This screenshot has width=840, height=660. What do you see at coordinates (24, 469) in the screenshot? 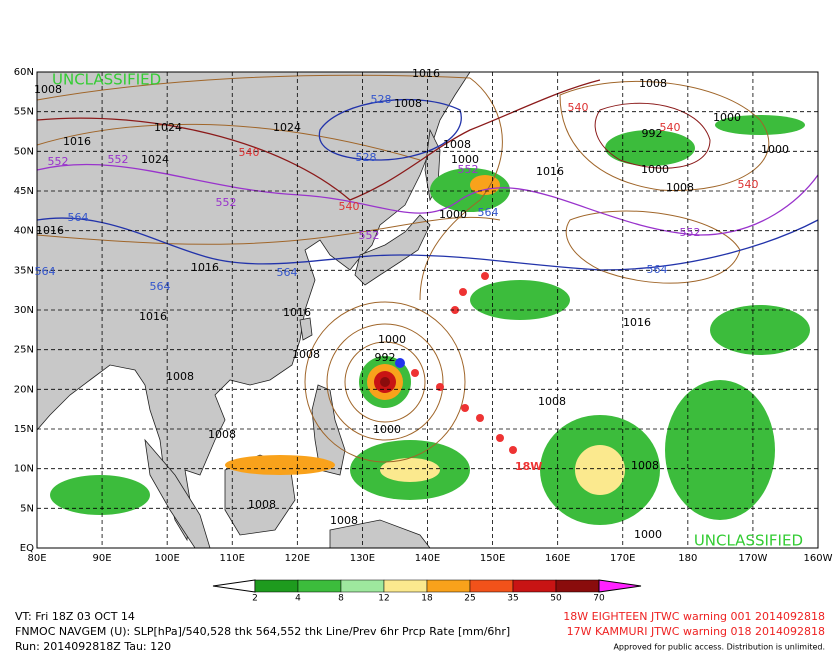
I see `lat-label: 10N` at bounding box center [24, 469].